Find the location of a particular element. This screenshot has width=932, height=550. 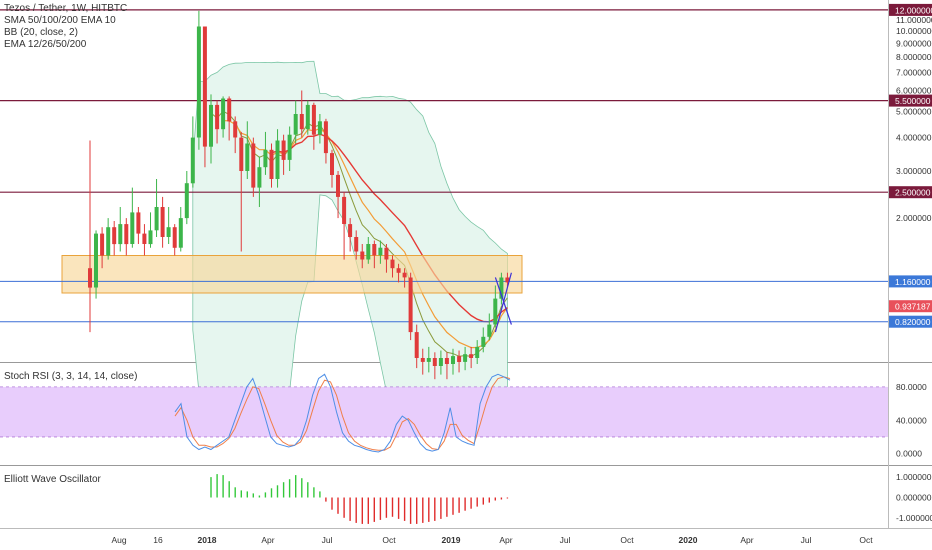

time-axis-label: Jul is located at coordinates (806, 540).